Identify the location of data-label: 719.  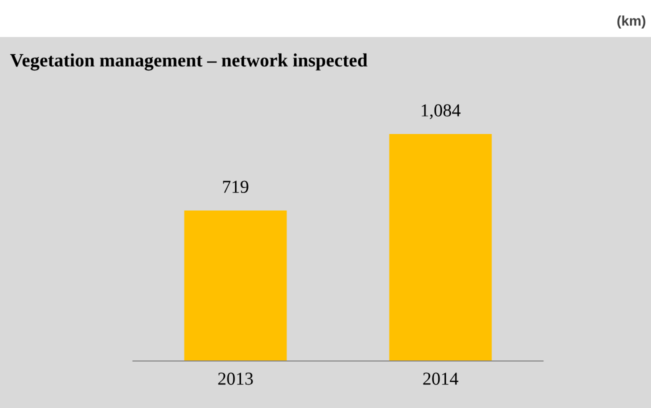
(235, 186).